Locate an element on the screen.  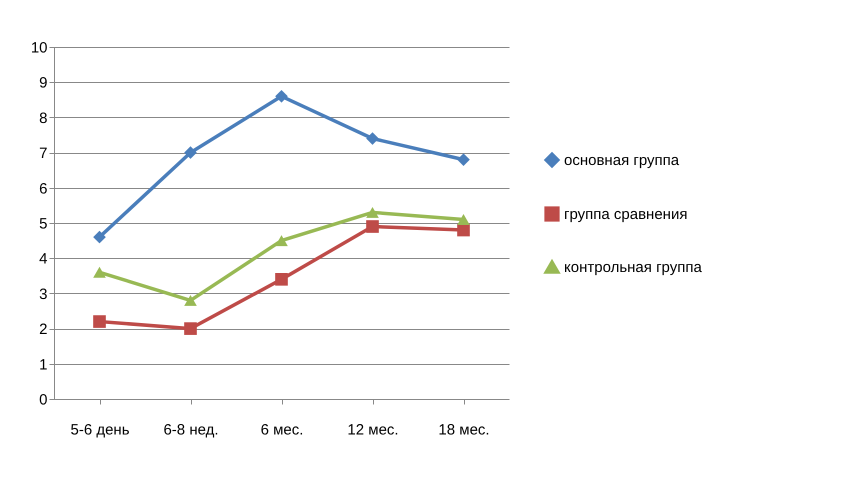
x-tick-label: 18 мес. is located at coordinates (464, 430).